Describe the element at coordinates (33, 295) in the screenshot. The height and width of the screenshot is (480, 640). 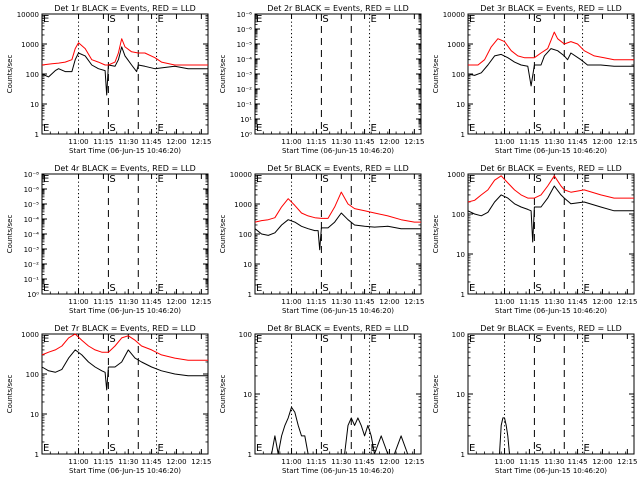
I see `y-tick-label: 10⁰` at that location.